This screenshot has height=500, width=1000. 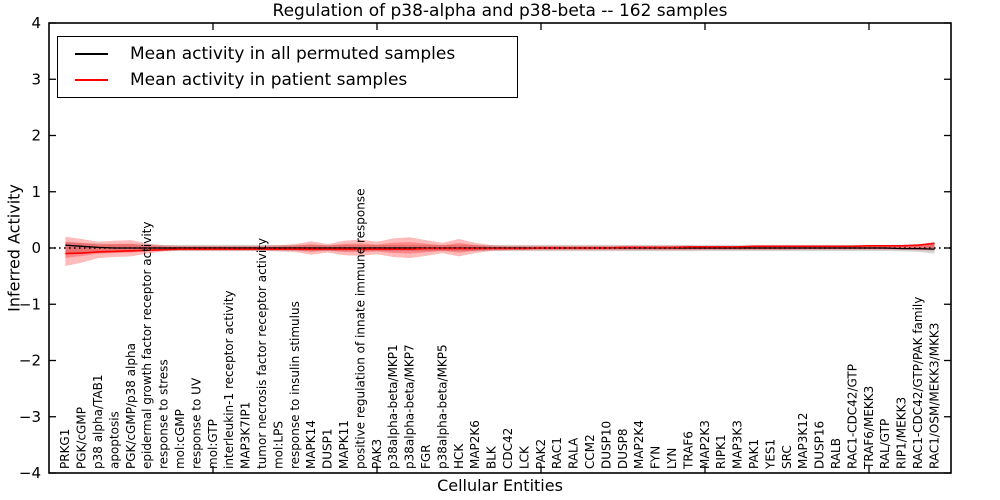 I want to click on svg-text: 1, so click(x=36, y=192).